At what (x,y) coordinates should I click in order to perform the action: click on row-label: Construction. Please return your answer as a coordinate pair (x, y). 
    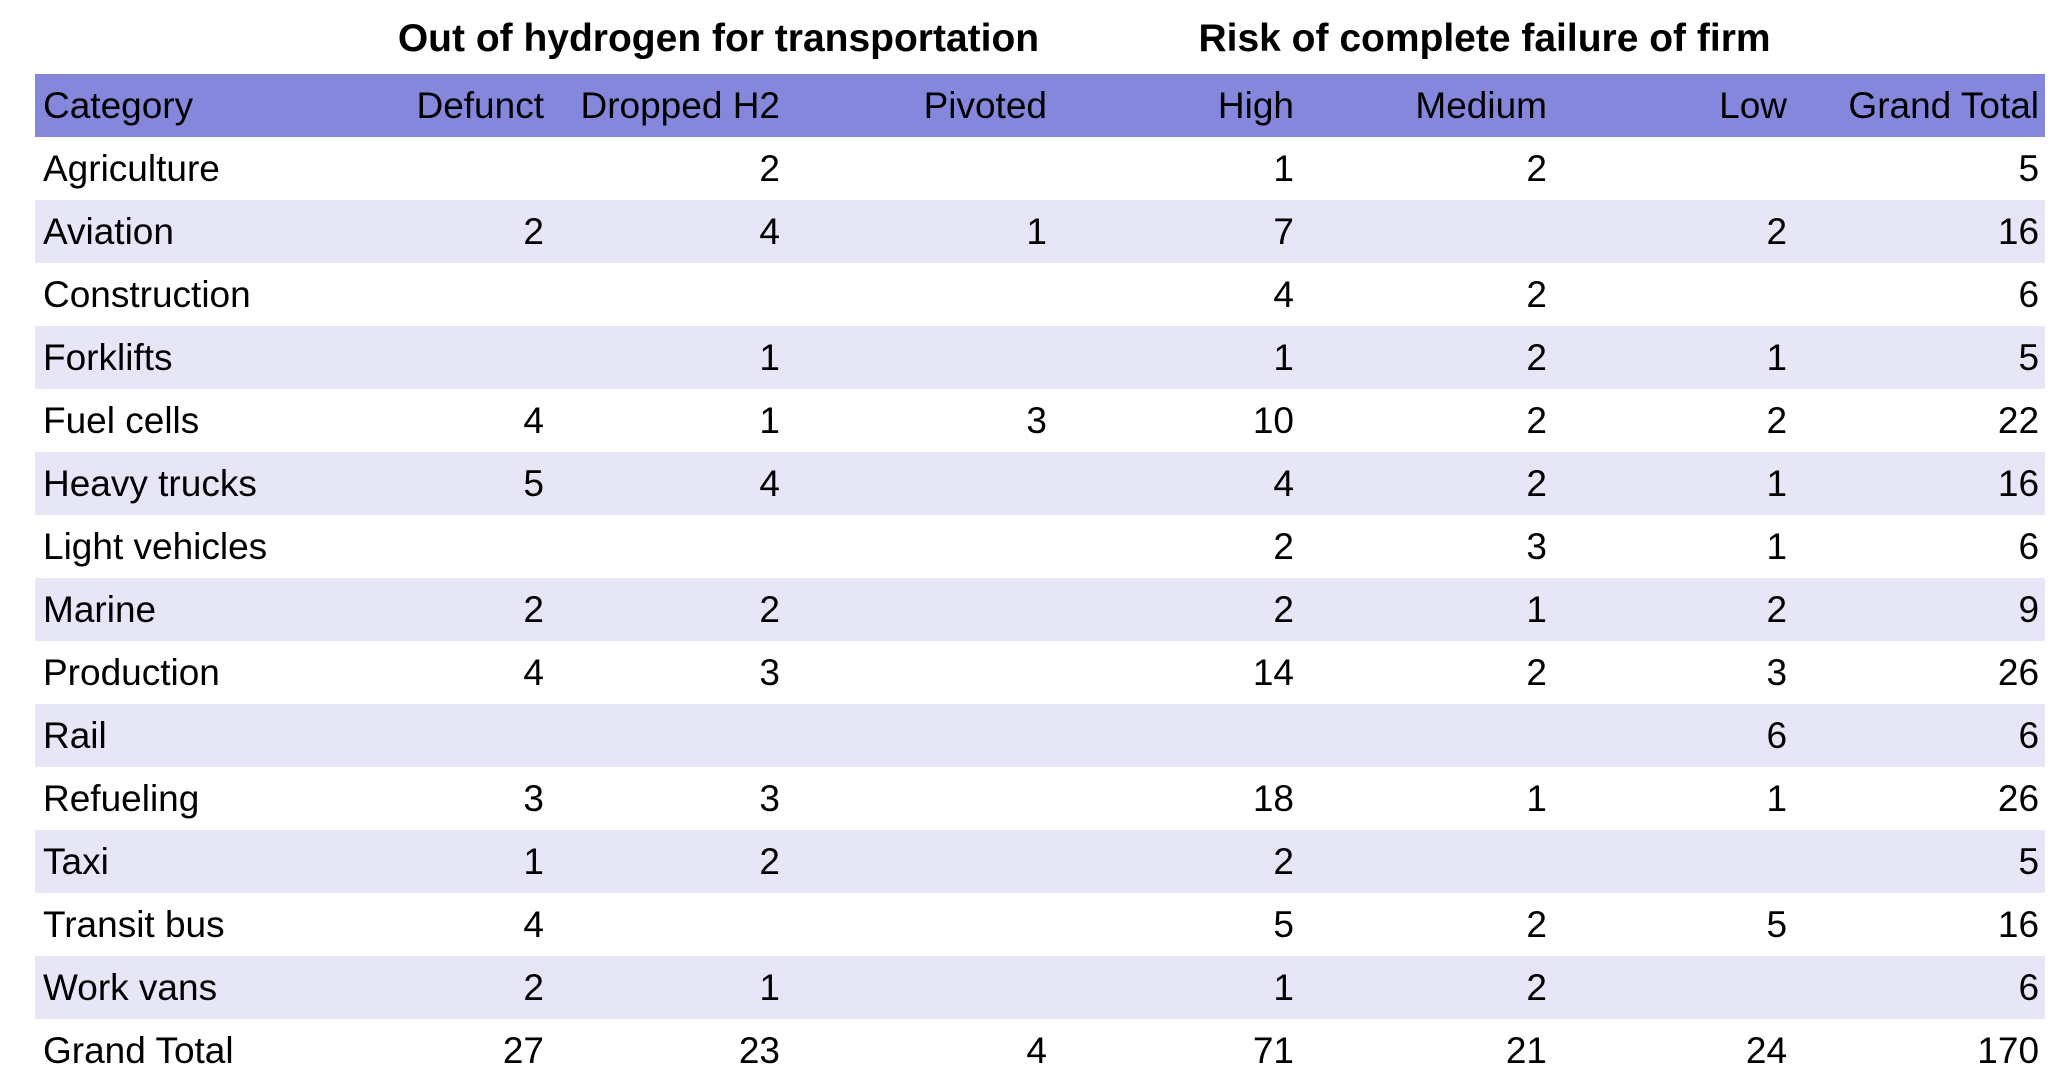
    Looking at the image, I should click on (185, 294).